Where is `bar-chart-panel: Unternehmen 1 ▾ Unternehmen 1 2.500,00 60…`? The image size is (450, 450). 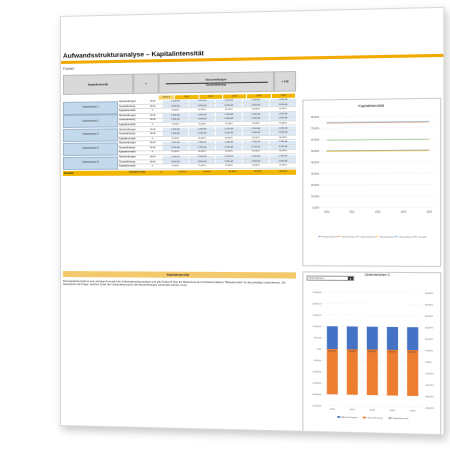 bar-chart-panel: Unternehmen 1 ▾ Unternehmen 1 2.500,00 60… is located at coordinates (372, 353).